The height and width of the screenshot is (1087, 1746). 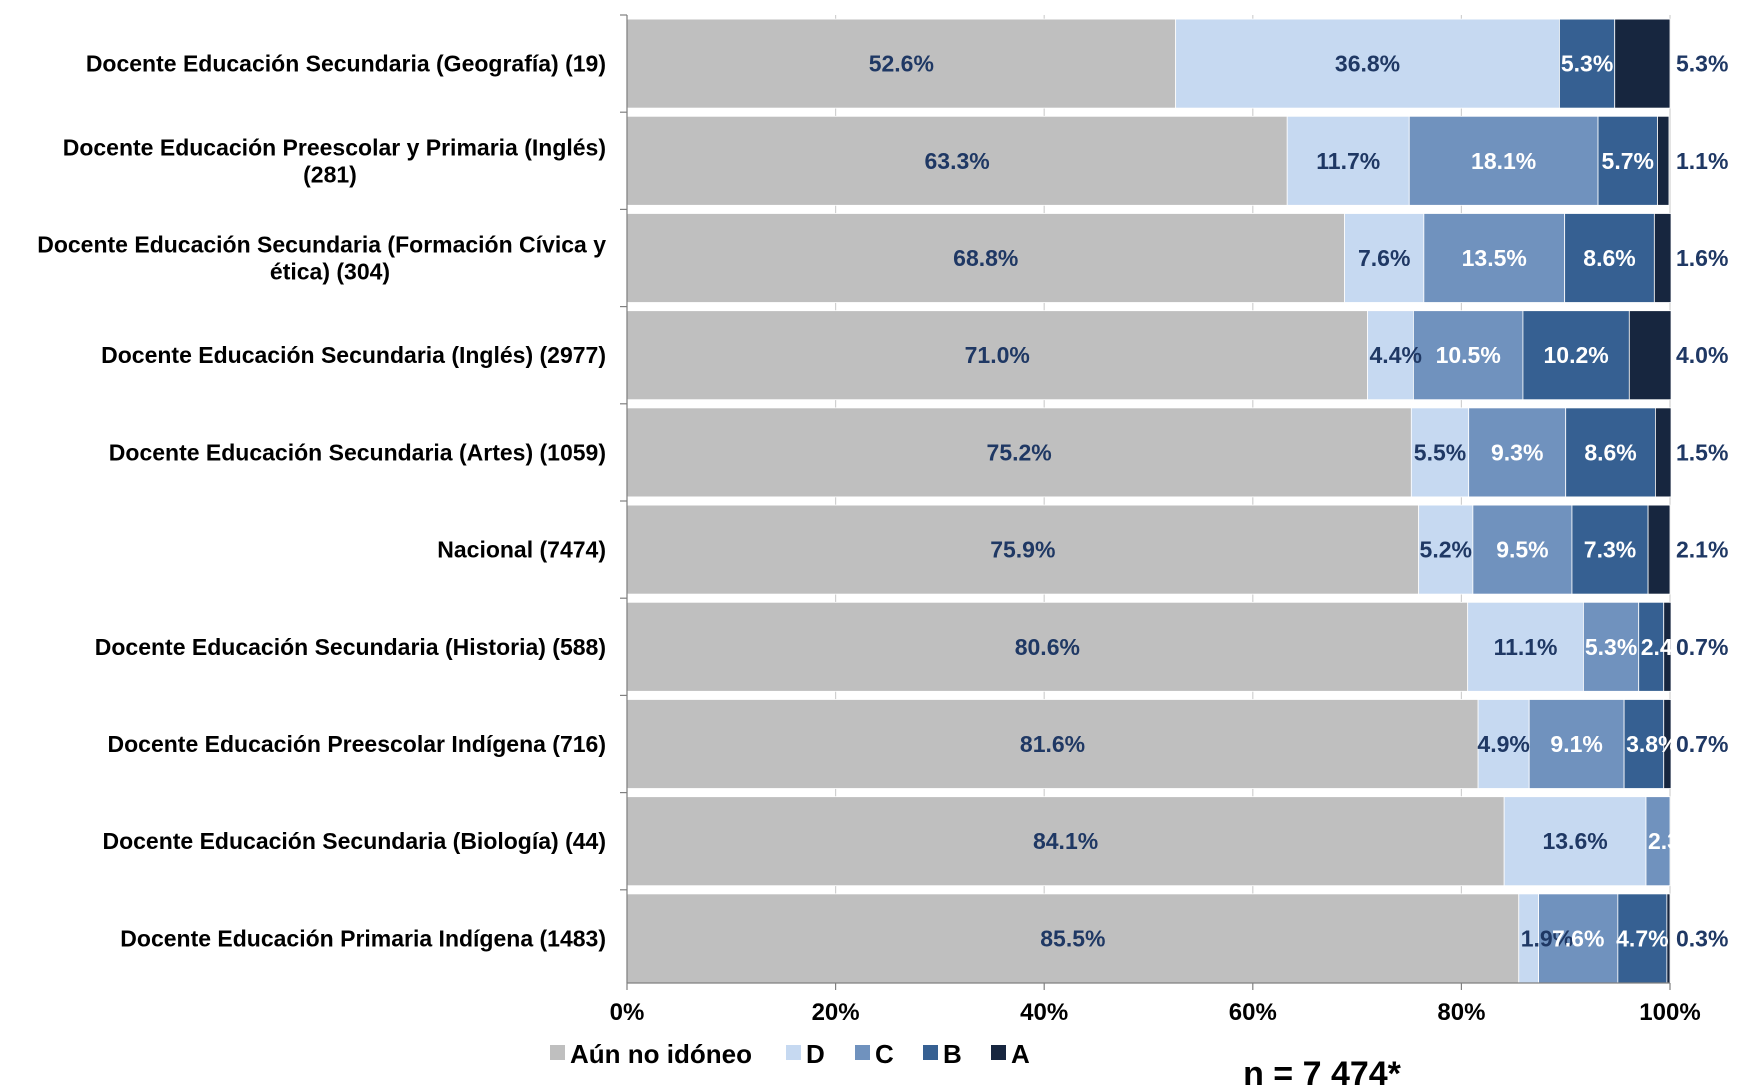 I want to click on data-label: 11.1%, so click(x=1526, y=647).